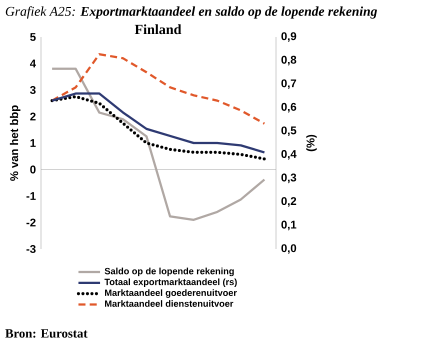  I want to click on y-tick-label: 2, so click(33, 116).